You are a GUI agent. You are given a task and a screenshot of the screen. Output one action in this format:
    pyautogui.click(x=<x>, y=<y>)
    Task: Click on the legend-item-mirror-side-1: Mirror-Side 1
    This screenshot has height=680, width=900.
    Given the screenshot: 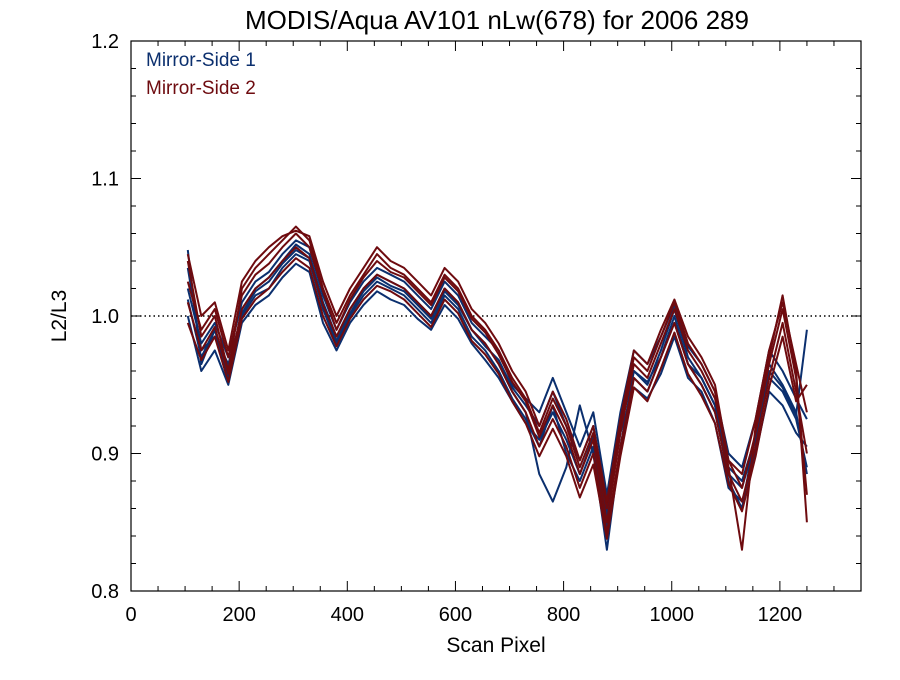 What is the action you would take?
    pyautogui.click(x=201, y=60)
    